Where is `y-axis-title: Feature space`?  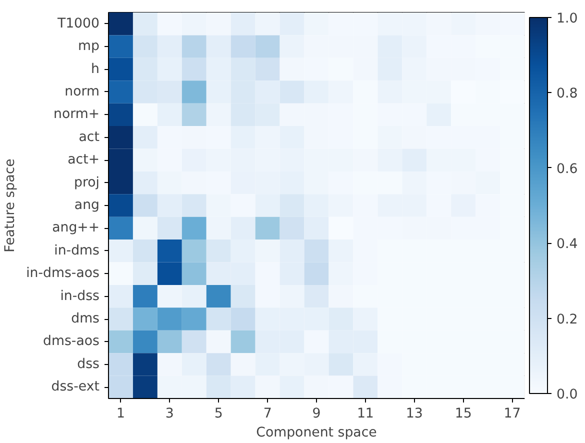
y-axis-title: Feature space is located at coordinates (10, 205).